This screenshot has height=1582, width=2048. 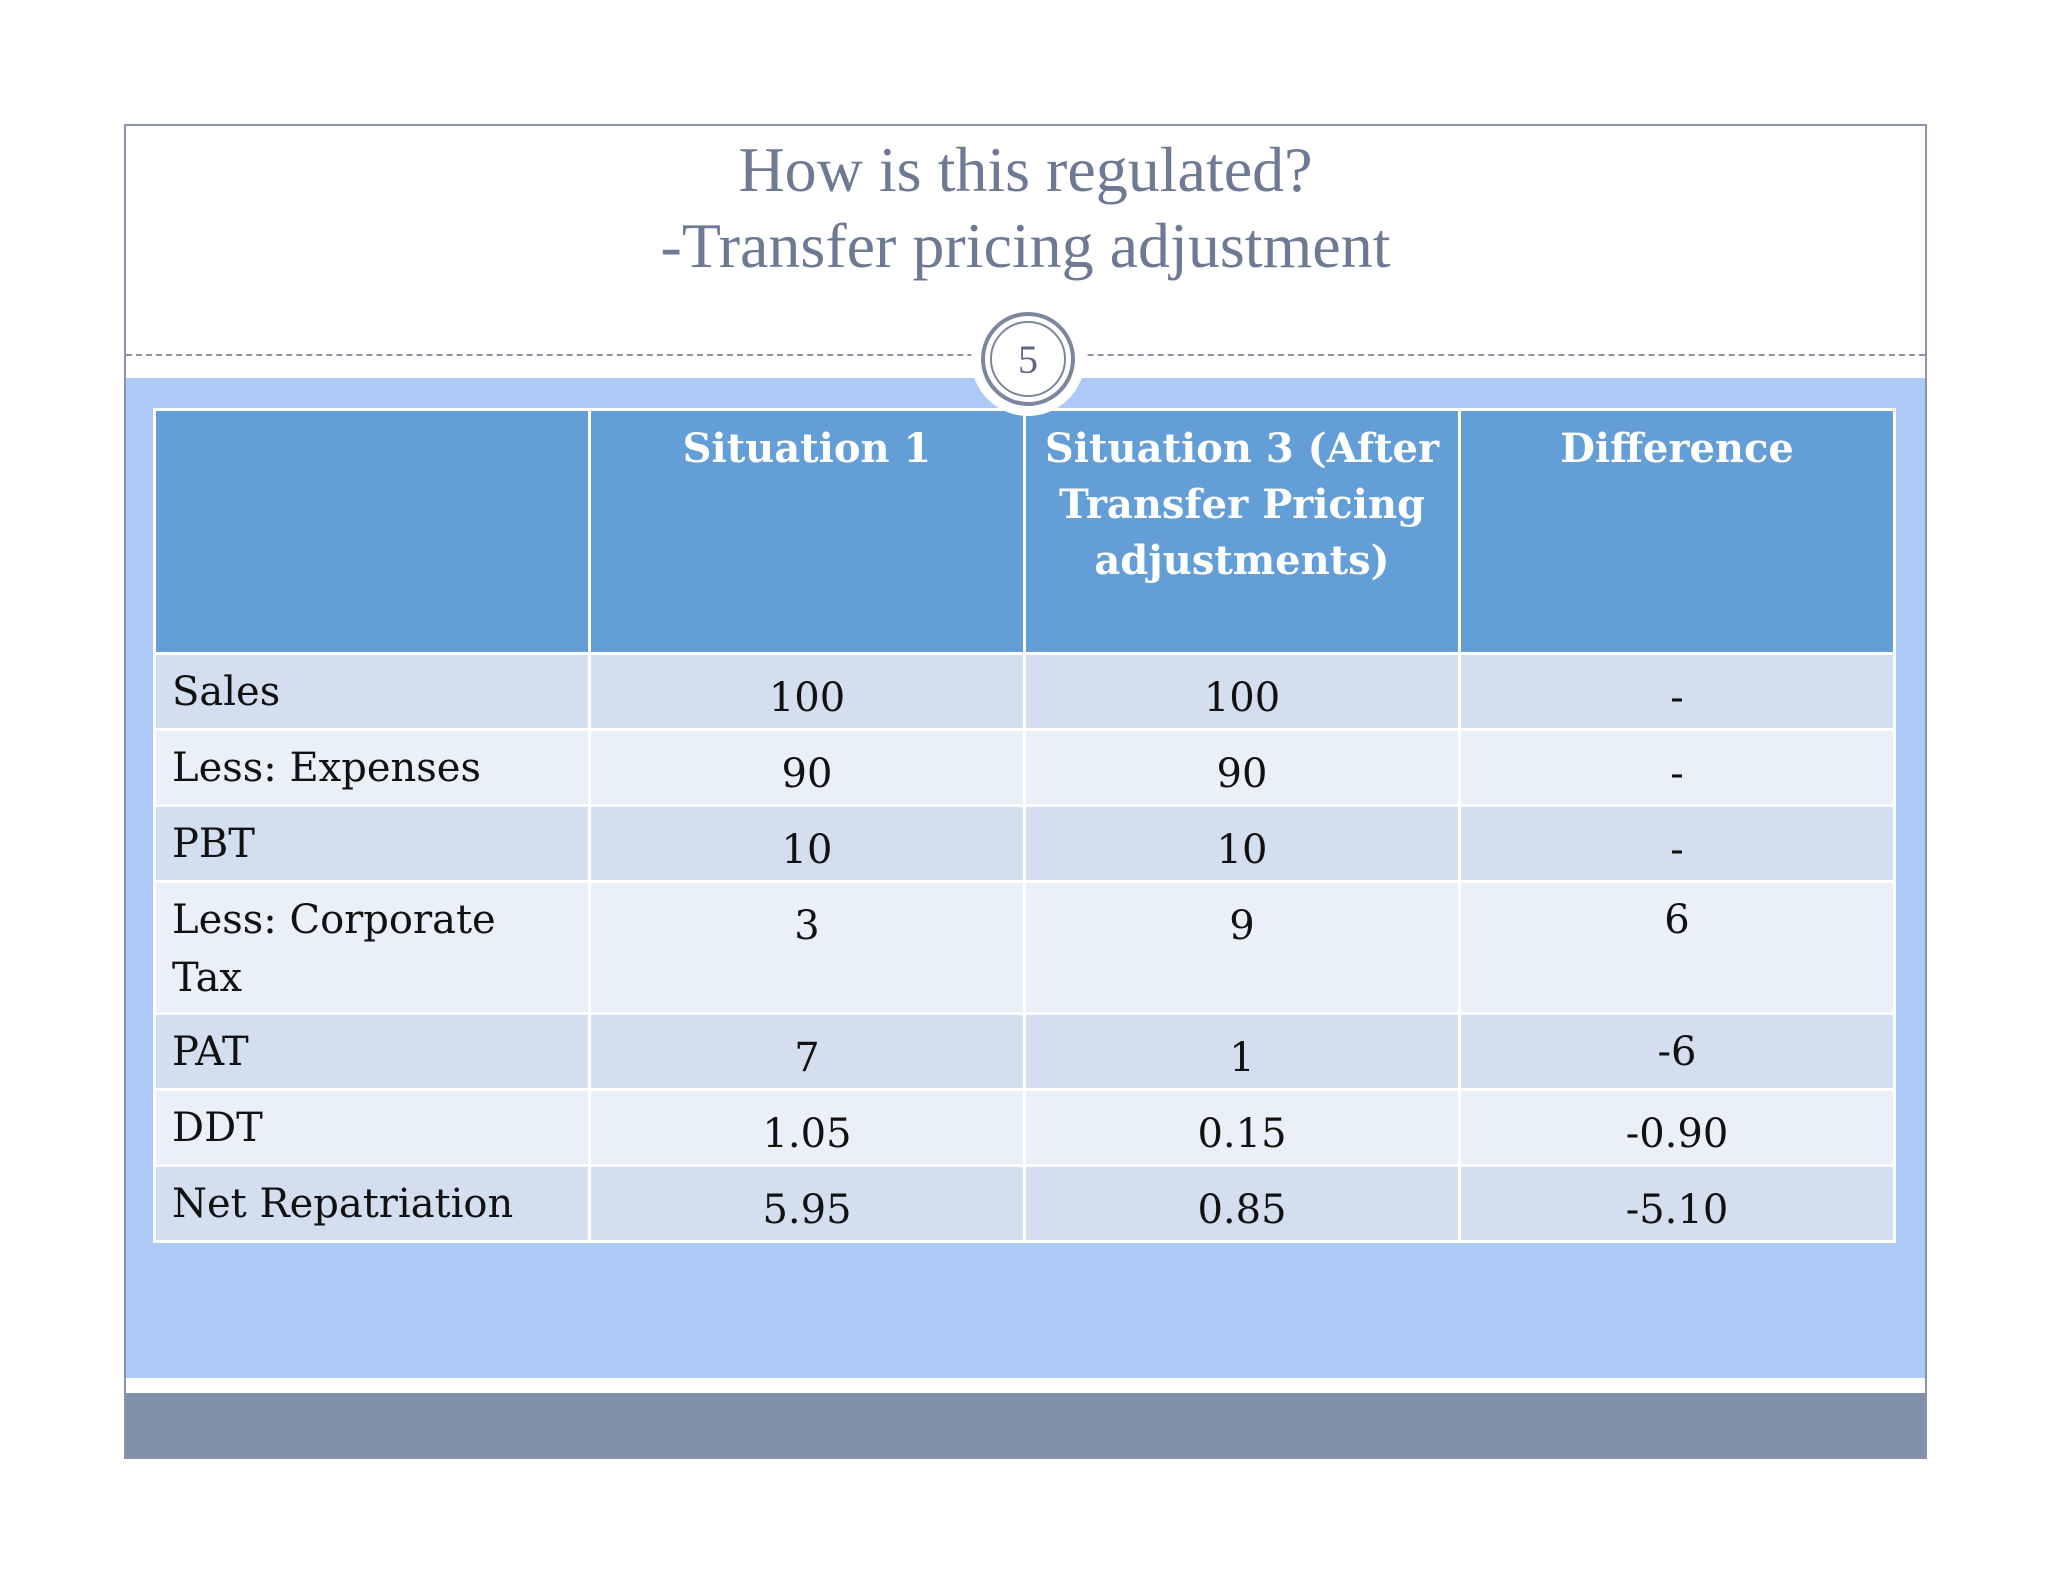 I want to click on situation-1-value: 90, so click(x=807, y=767).